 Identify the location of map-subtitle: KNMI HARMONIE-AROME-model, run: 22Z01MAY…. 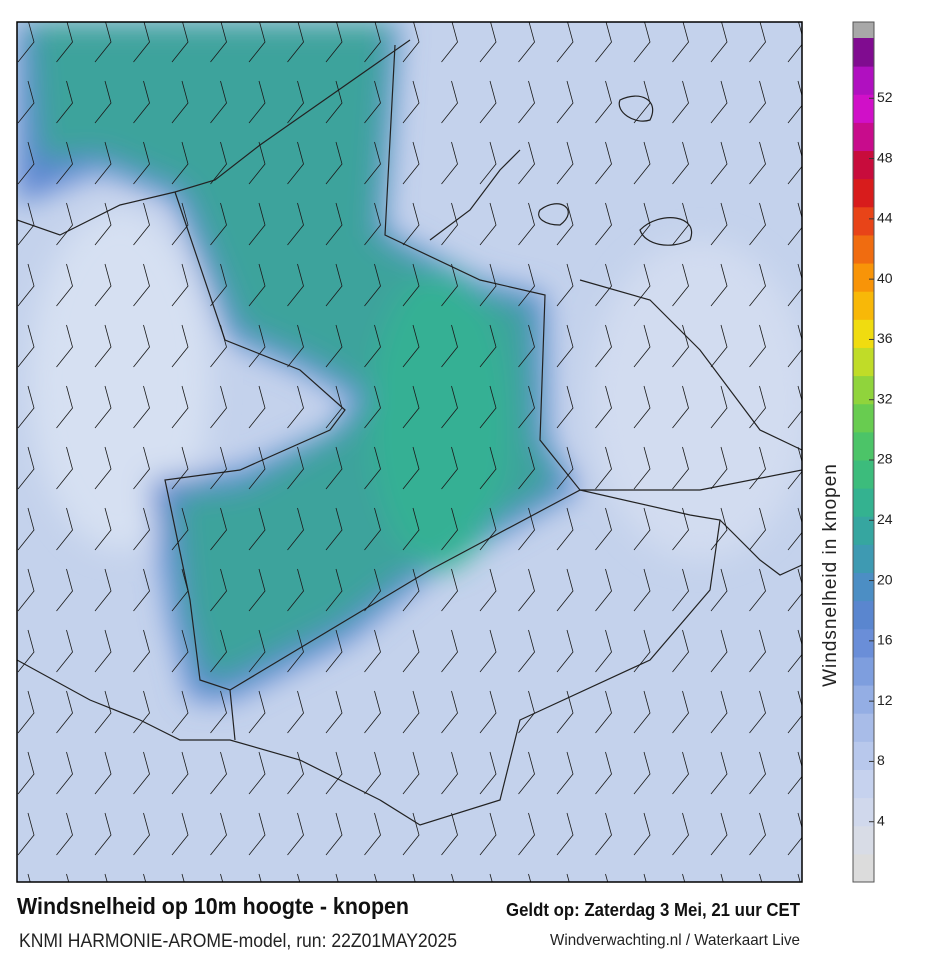
(238, 941).